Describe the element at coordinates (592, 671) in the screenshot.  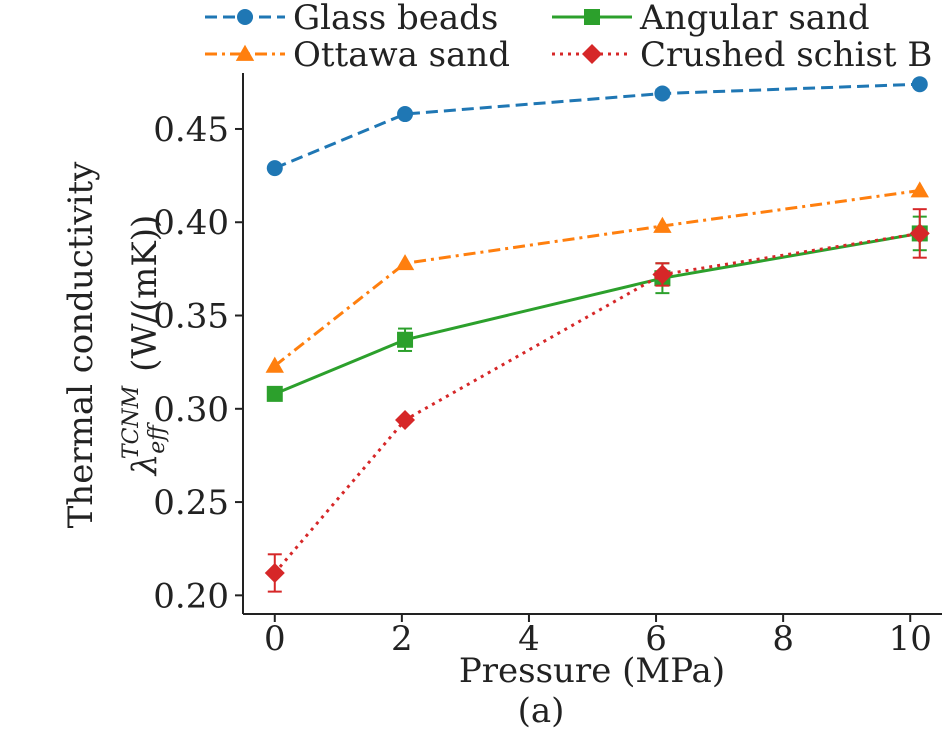
I see `x-axis-title: Pressure (MPa)` at that location.